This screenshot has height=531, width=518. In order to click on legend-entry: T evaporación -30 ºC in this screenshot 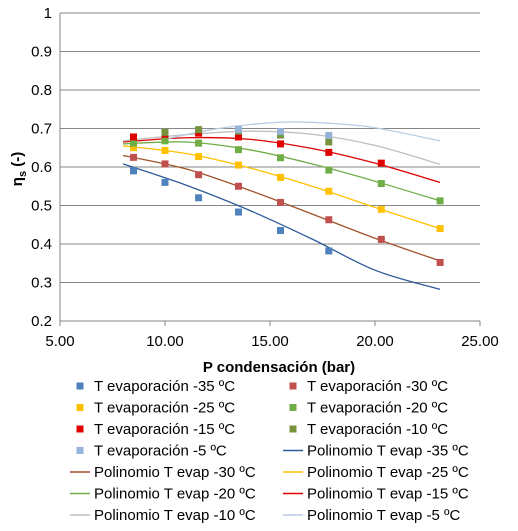, I will do `click(377, 386)`.